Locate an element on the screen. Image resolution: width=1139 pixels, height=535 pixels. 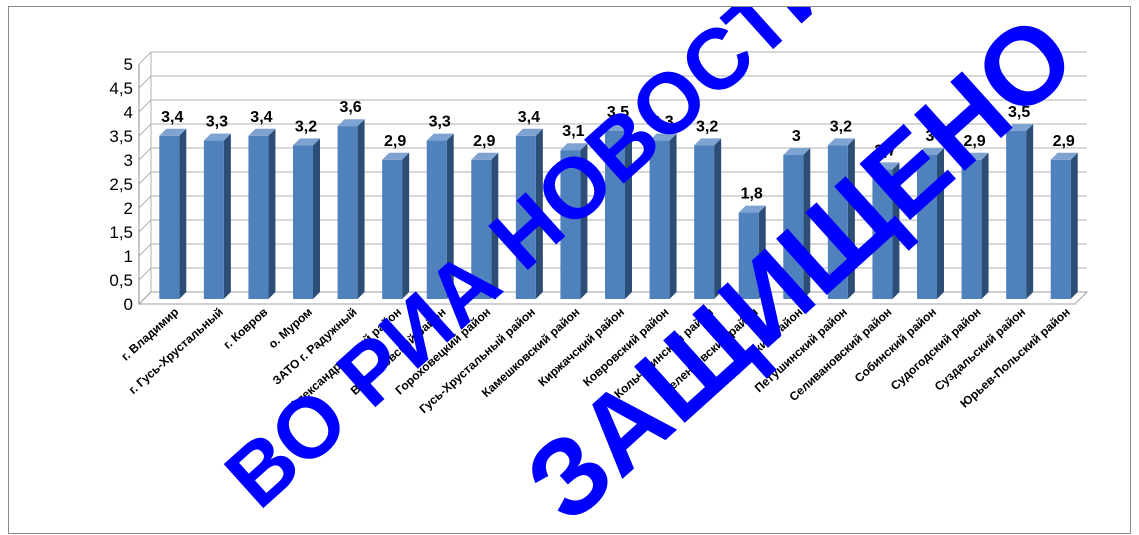
data-label: 3,6 is located at coordinates (350, 107).